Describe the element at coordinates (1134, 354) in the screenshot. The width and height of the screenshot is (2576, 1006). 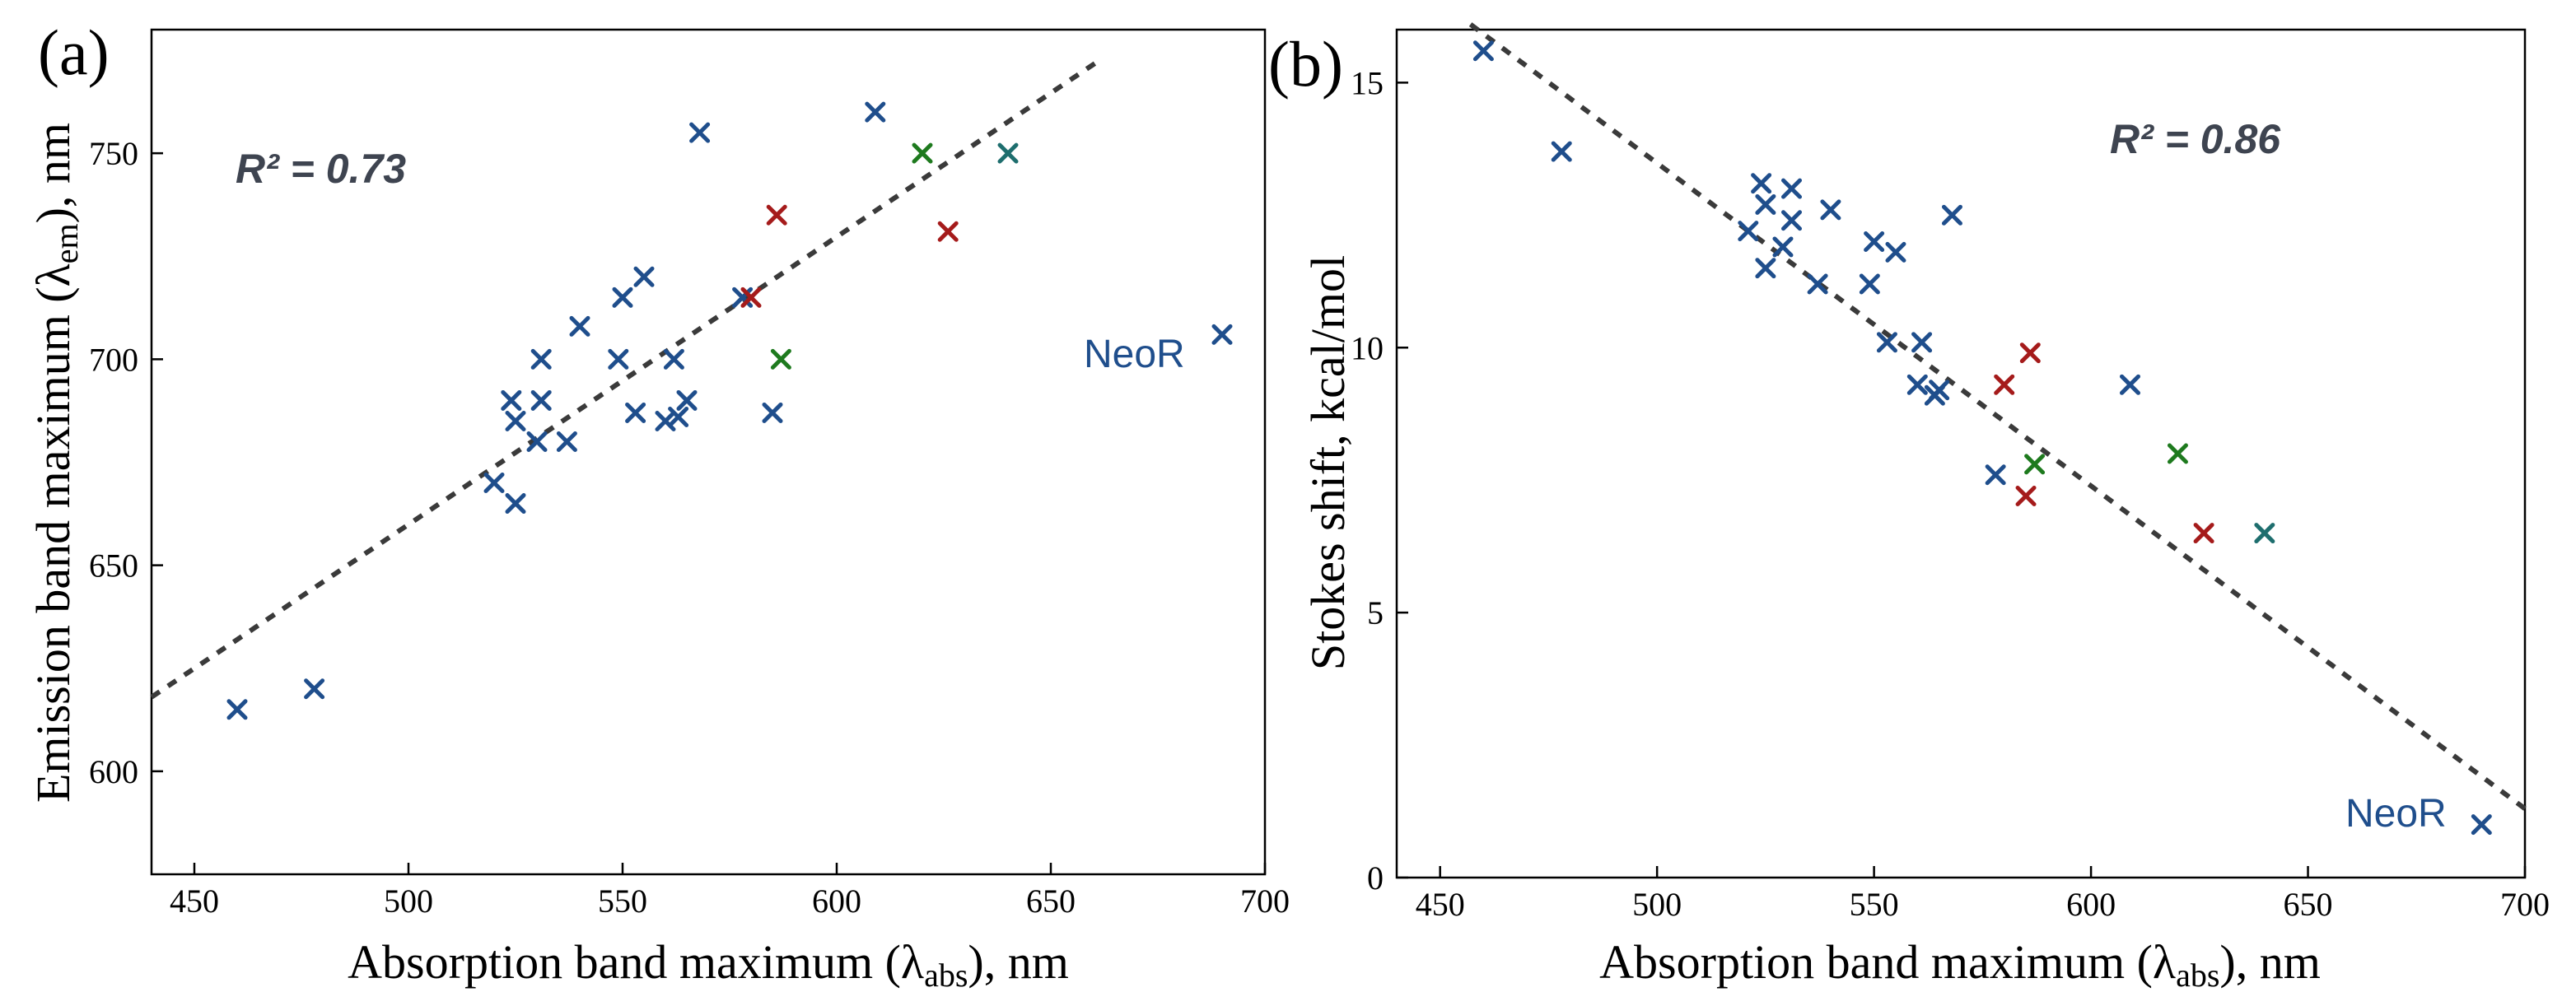
I see `panel-a-neor-label: NeoR` at that location.